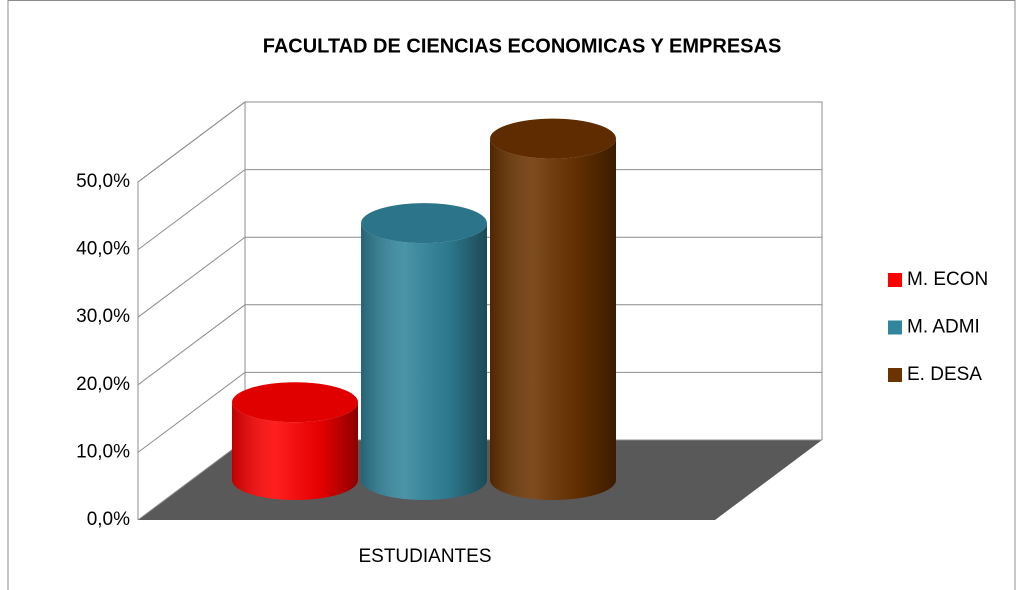 The height and width of the screenshot is (590, 1024). Describe the element at coordinates (944, 374) in the screenshot. I see `legend-label: E. DESA` at that location.